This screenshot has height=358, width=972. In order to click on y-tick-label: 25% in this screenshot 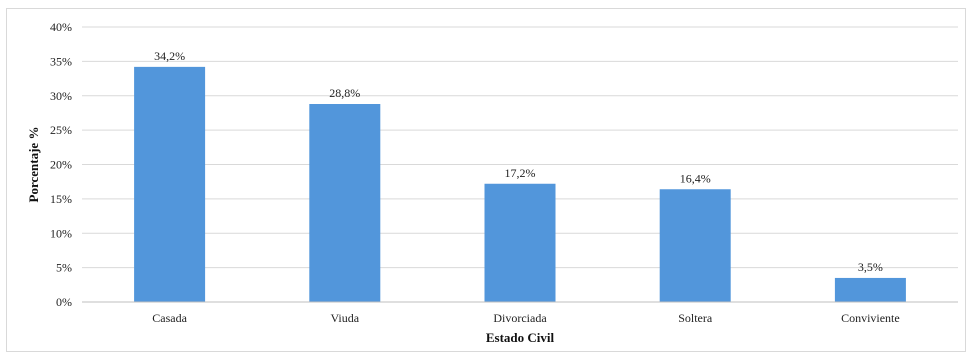, I will do `click(61, 130)`.